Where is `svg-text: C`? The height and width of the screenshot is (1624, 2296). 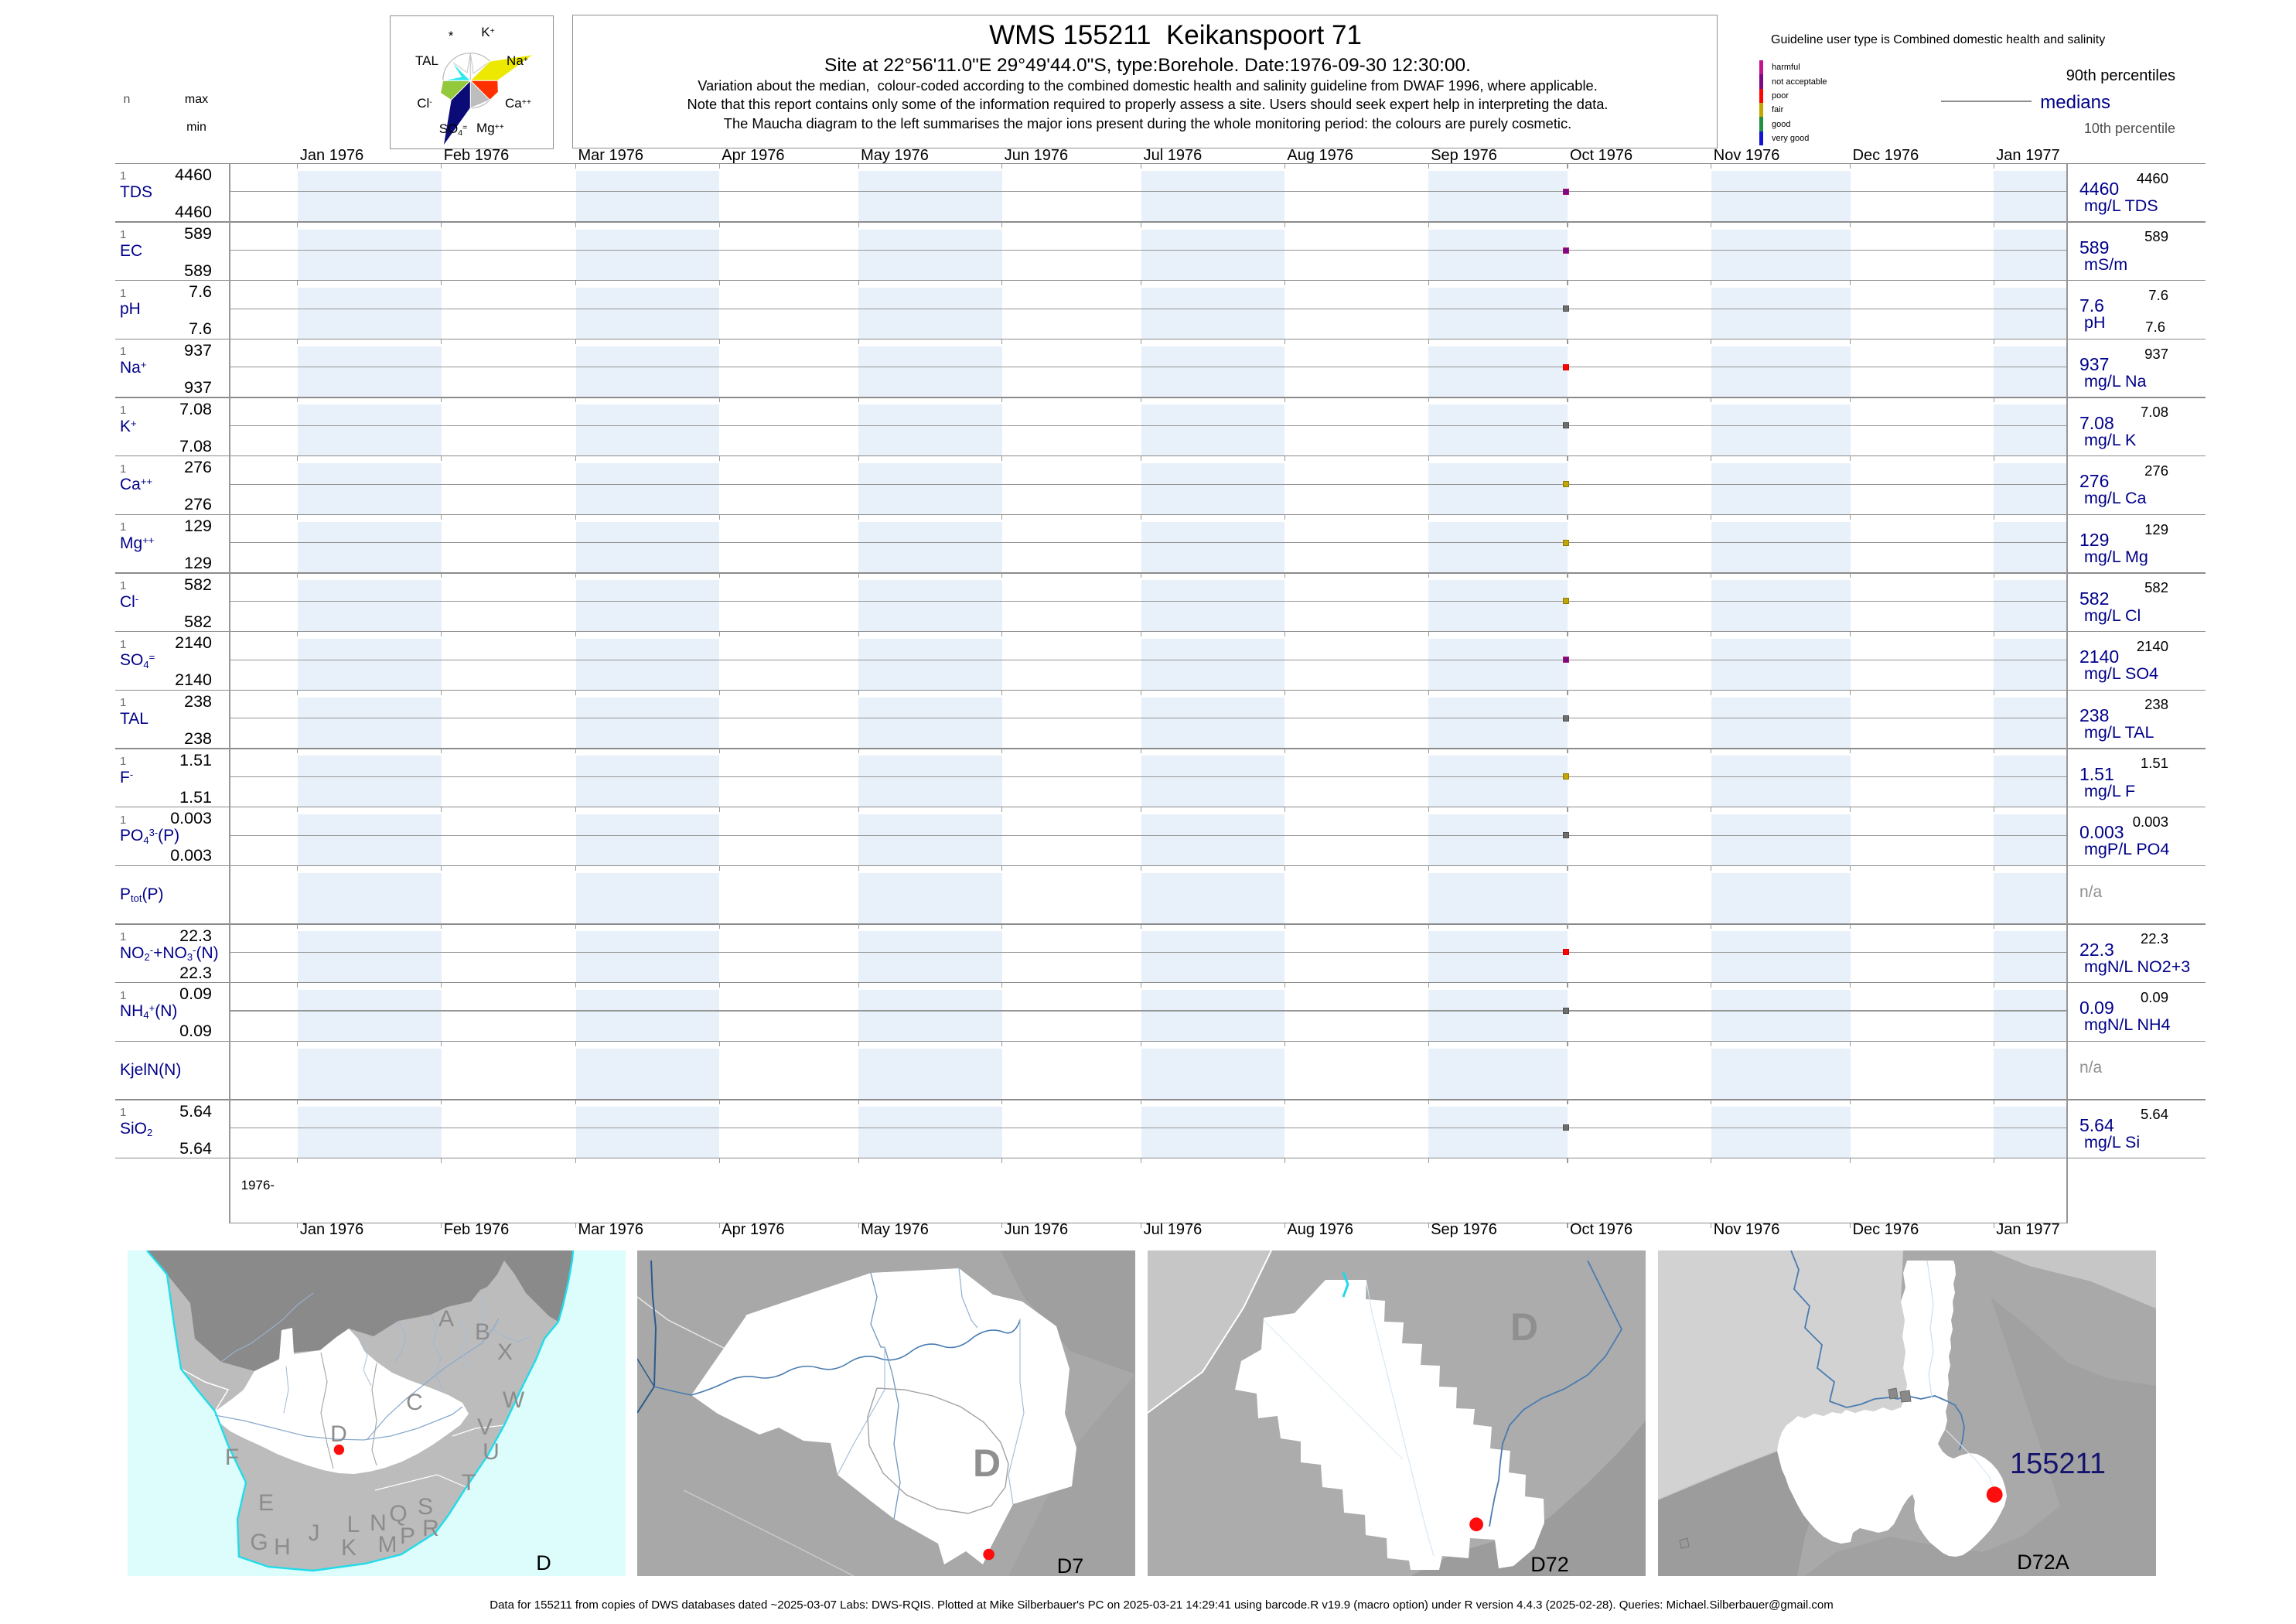 svg-text: C is located at coordinates (415, 1402).